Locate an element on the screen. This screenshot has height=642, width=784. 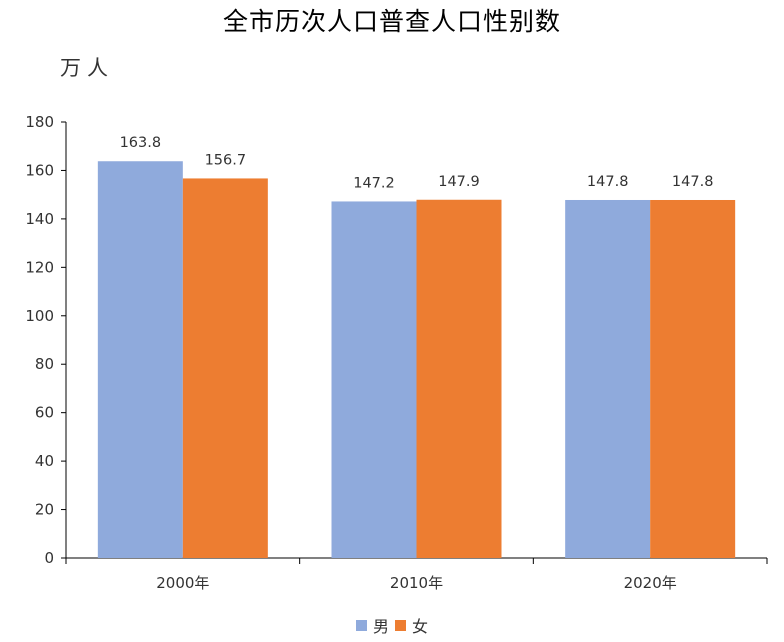
y-tick-label: 40 is located at coordinates (44, 461).